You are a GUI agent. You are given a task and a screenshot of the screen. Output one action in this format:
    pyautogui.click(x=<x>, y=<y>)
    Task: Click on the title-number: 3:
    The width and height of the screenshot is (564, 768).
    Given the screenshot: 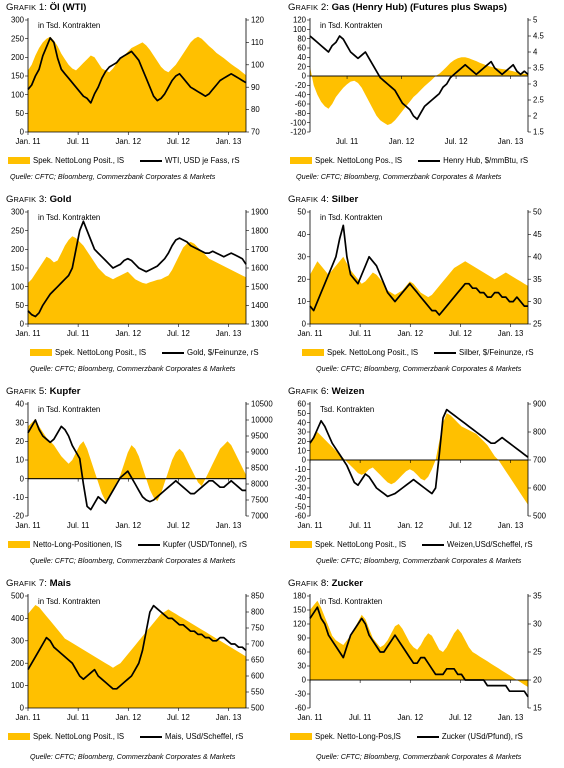 What is the action you would take?
    pyautogui.click(x=43, y=199)
    